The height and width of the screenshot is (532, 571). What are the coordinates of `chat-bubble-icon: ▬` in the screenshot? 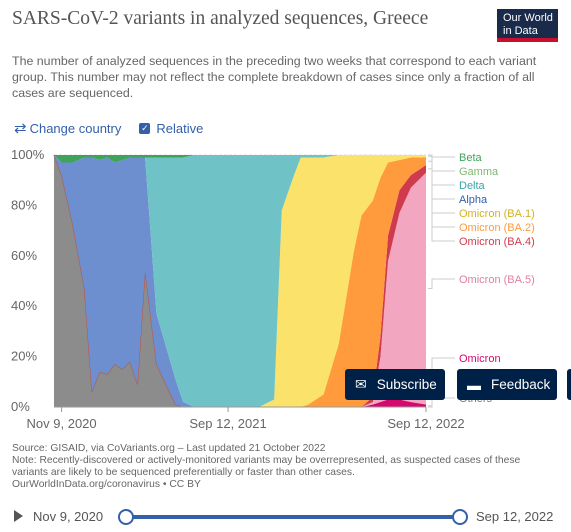 It's located at (474, 384).